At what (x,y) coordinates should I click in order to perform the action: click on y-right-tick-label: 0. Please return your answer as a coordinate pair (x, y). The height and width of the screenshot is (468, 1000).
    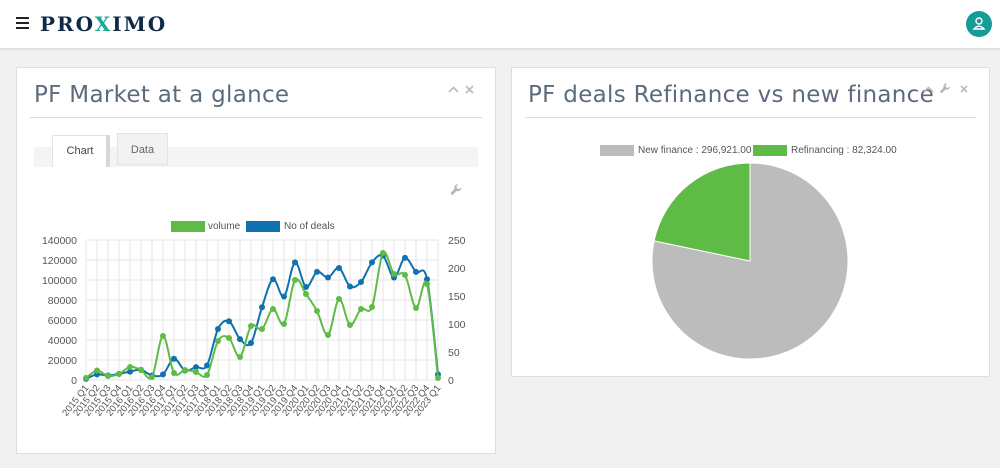
    Looking at the image, I should click on (451, 381).